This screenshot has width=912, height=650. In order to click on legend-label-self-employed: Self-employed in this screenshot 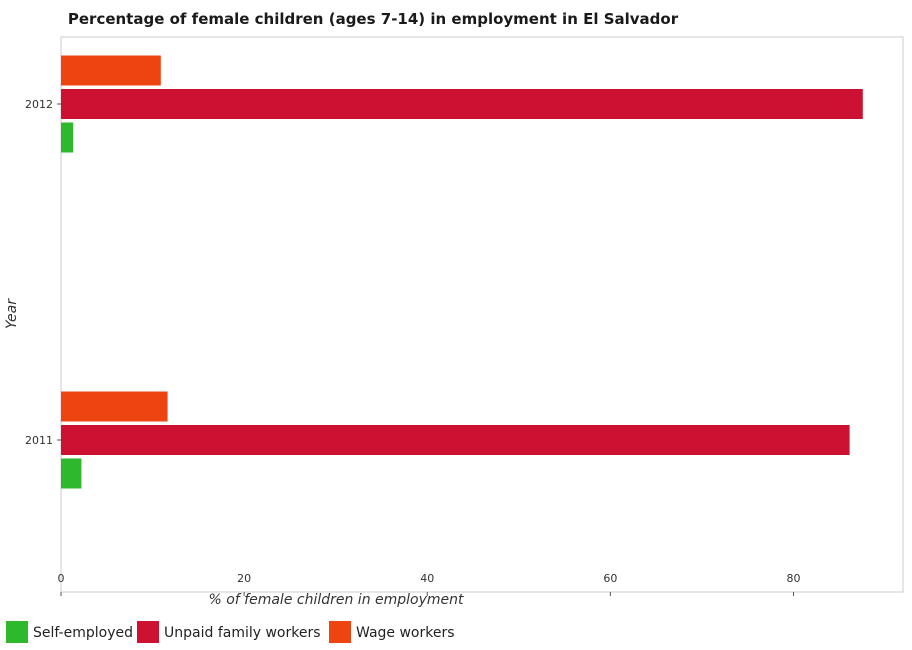, I will do `click(83, 633)`.